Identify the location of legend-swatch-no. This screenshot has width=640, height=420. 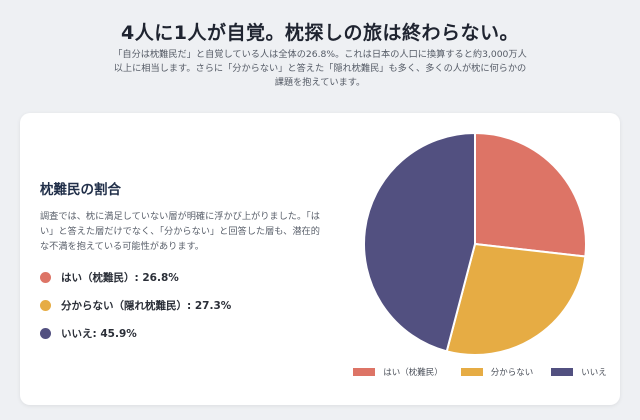
(562, 372).